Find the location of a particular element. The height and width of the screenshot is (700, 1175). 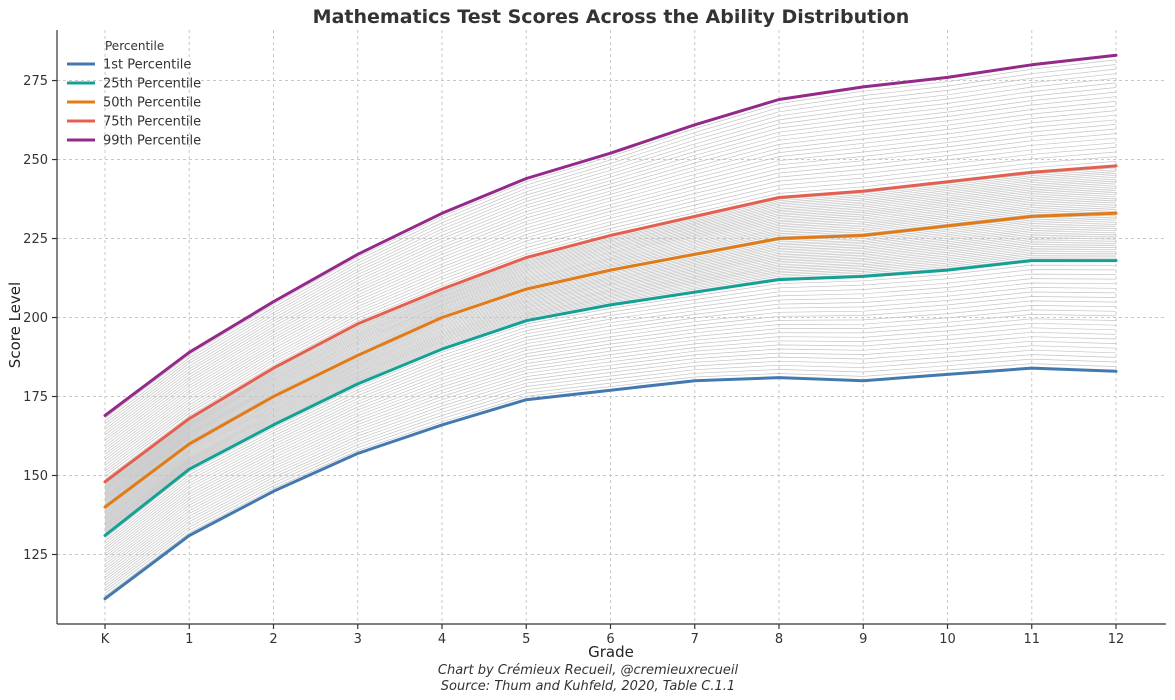

y-tick-label: 125 is located at coordinates (35, 555).